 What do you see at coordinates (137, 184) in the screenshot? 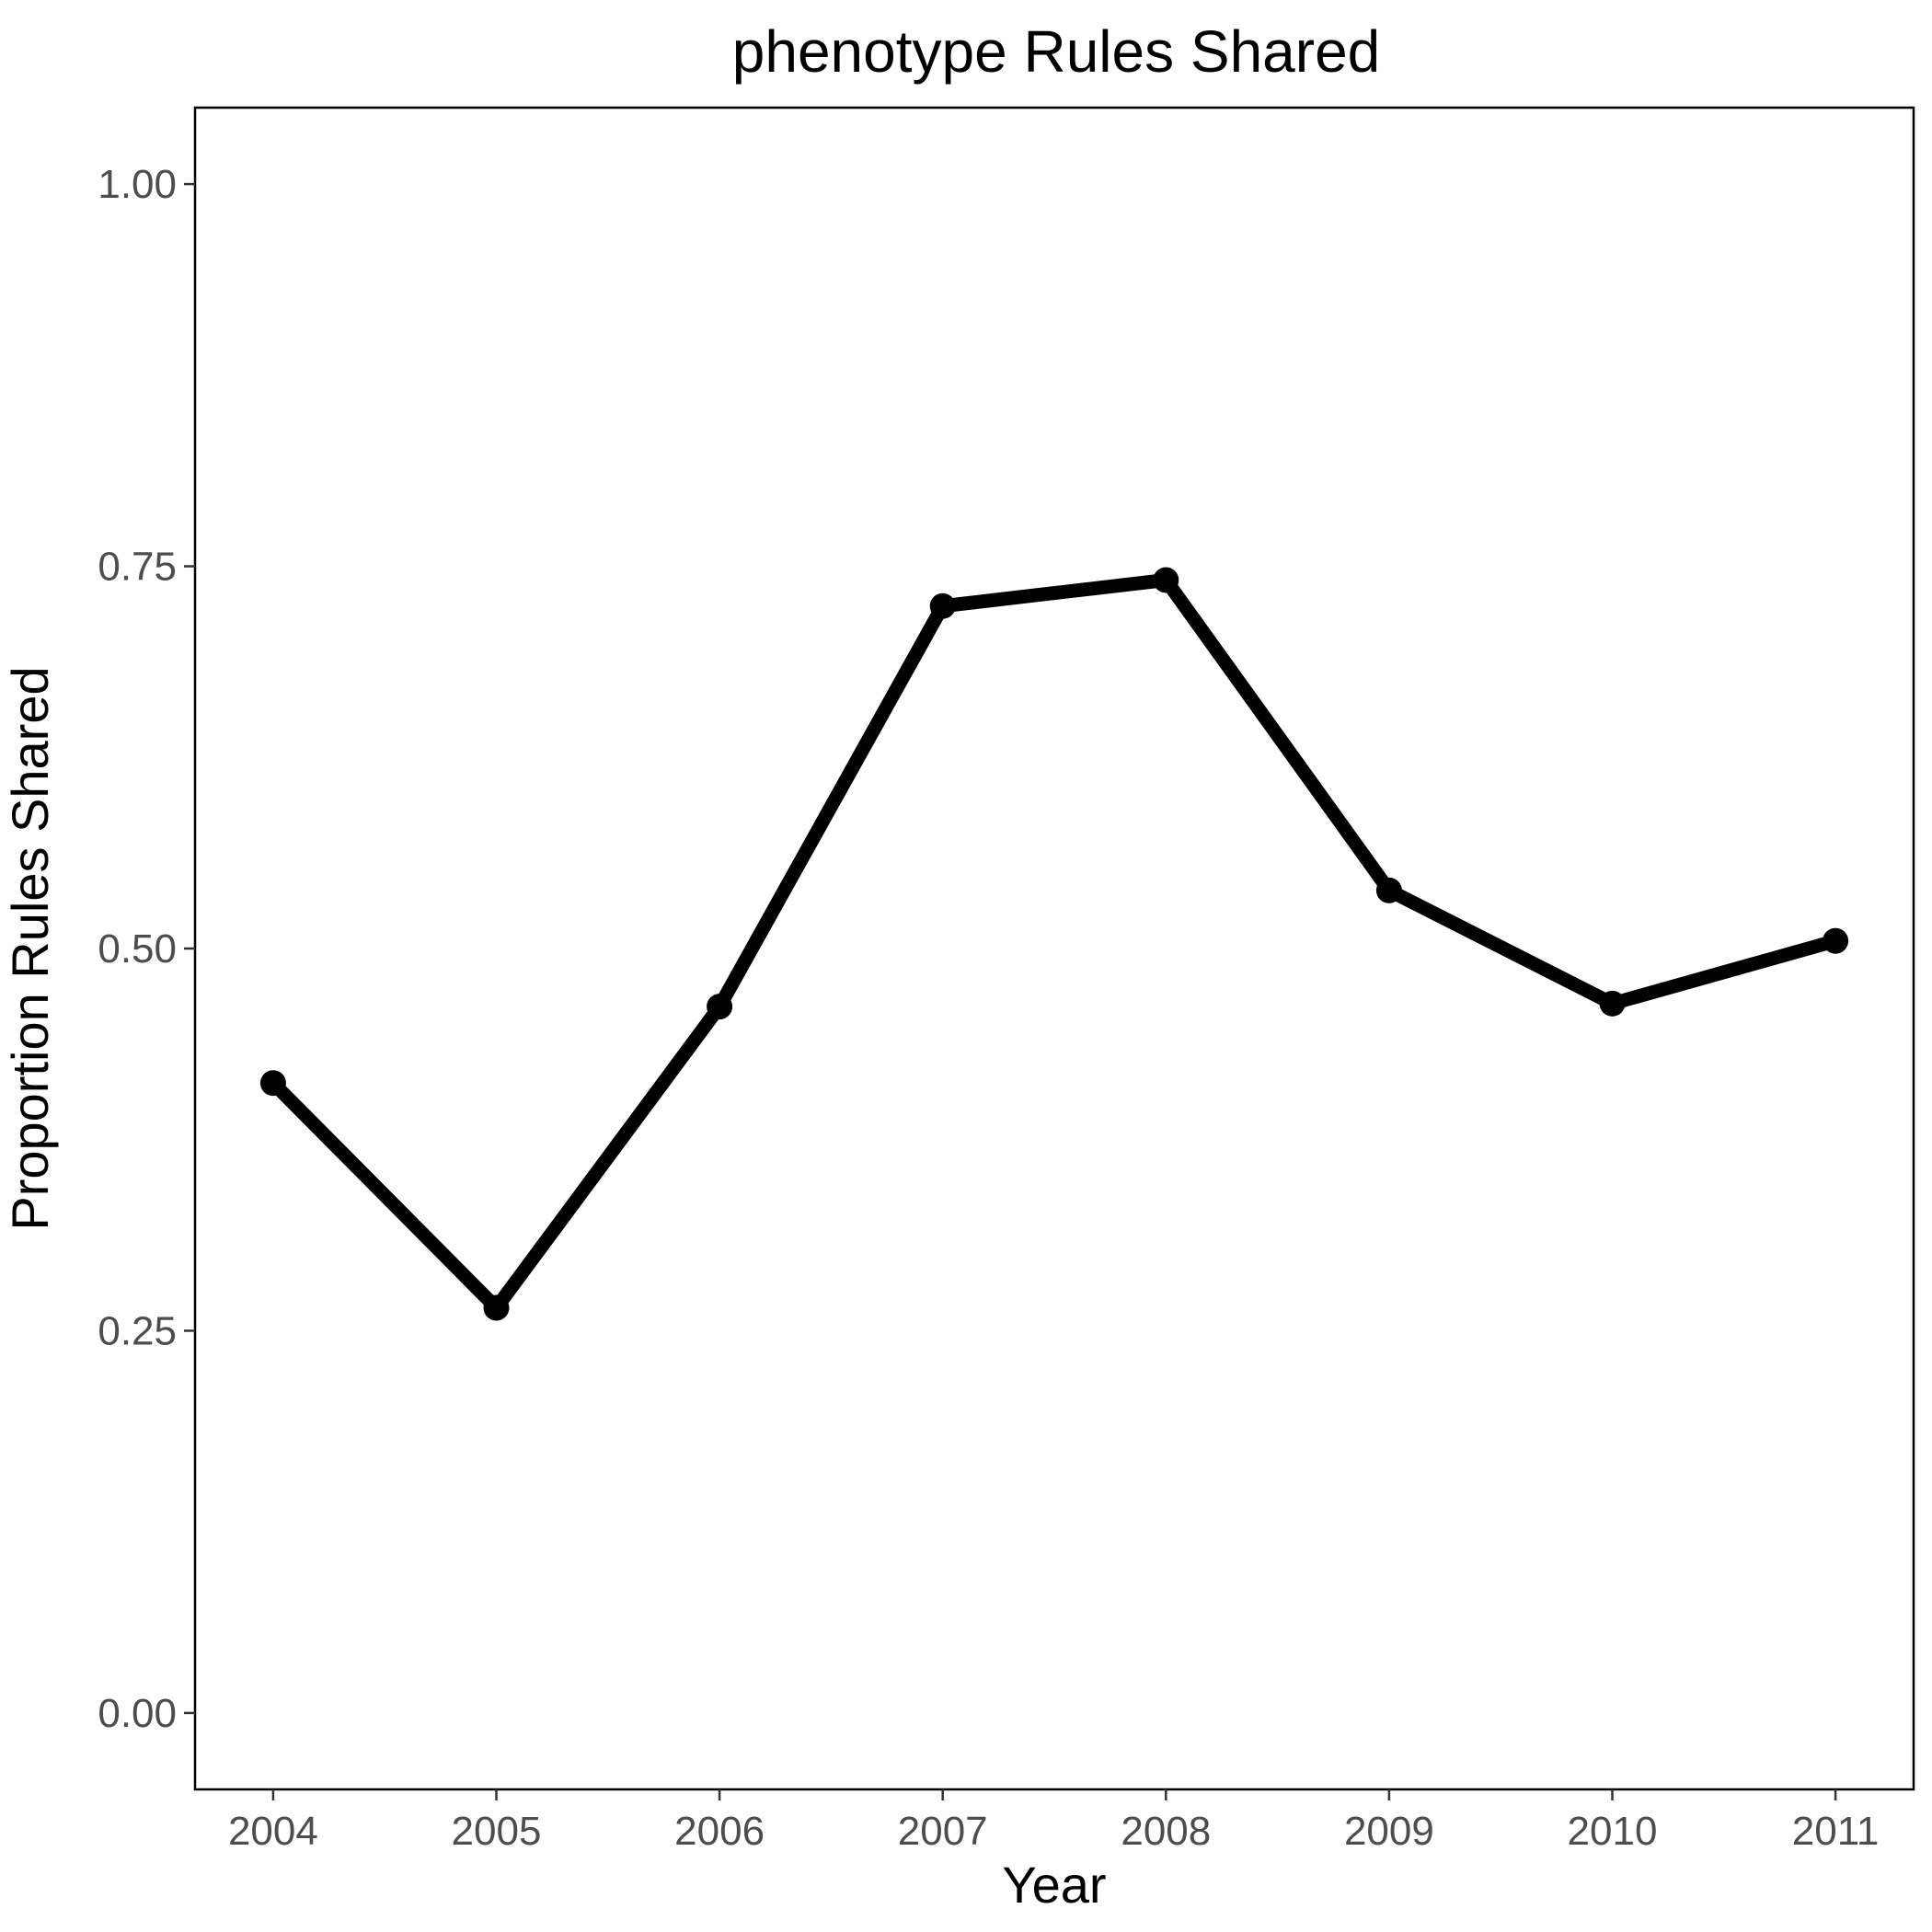
I see `y-tick-label: 1.00` at bounding box center [137, 184].